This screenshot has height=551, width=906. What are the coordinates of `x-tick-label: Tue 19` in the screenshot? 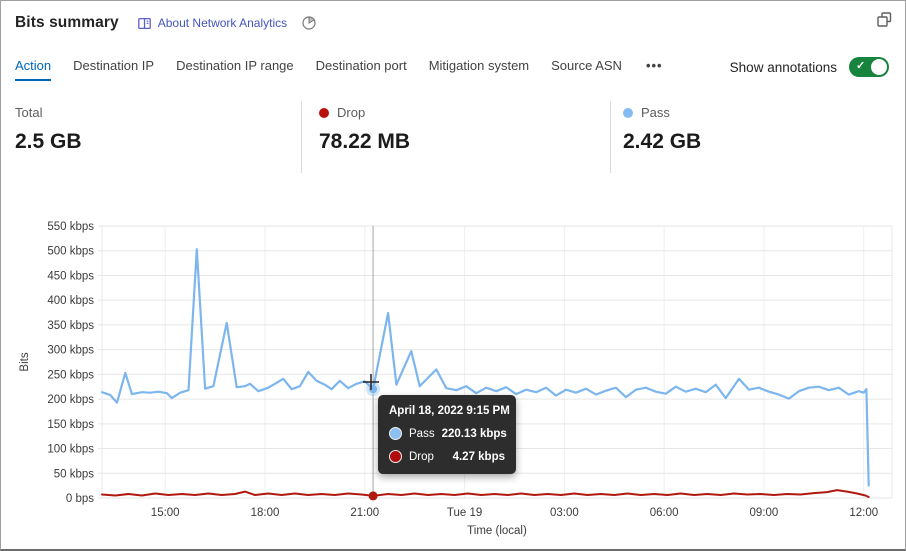 It's located at (464, 513).